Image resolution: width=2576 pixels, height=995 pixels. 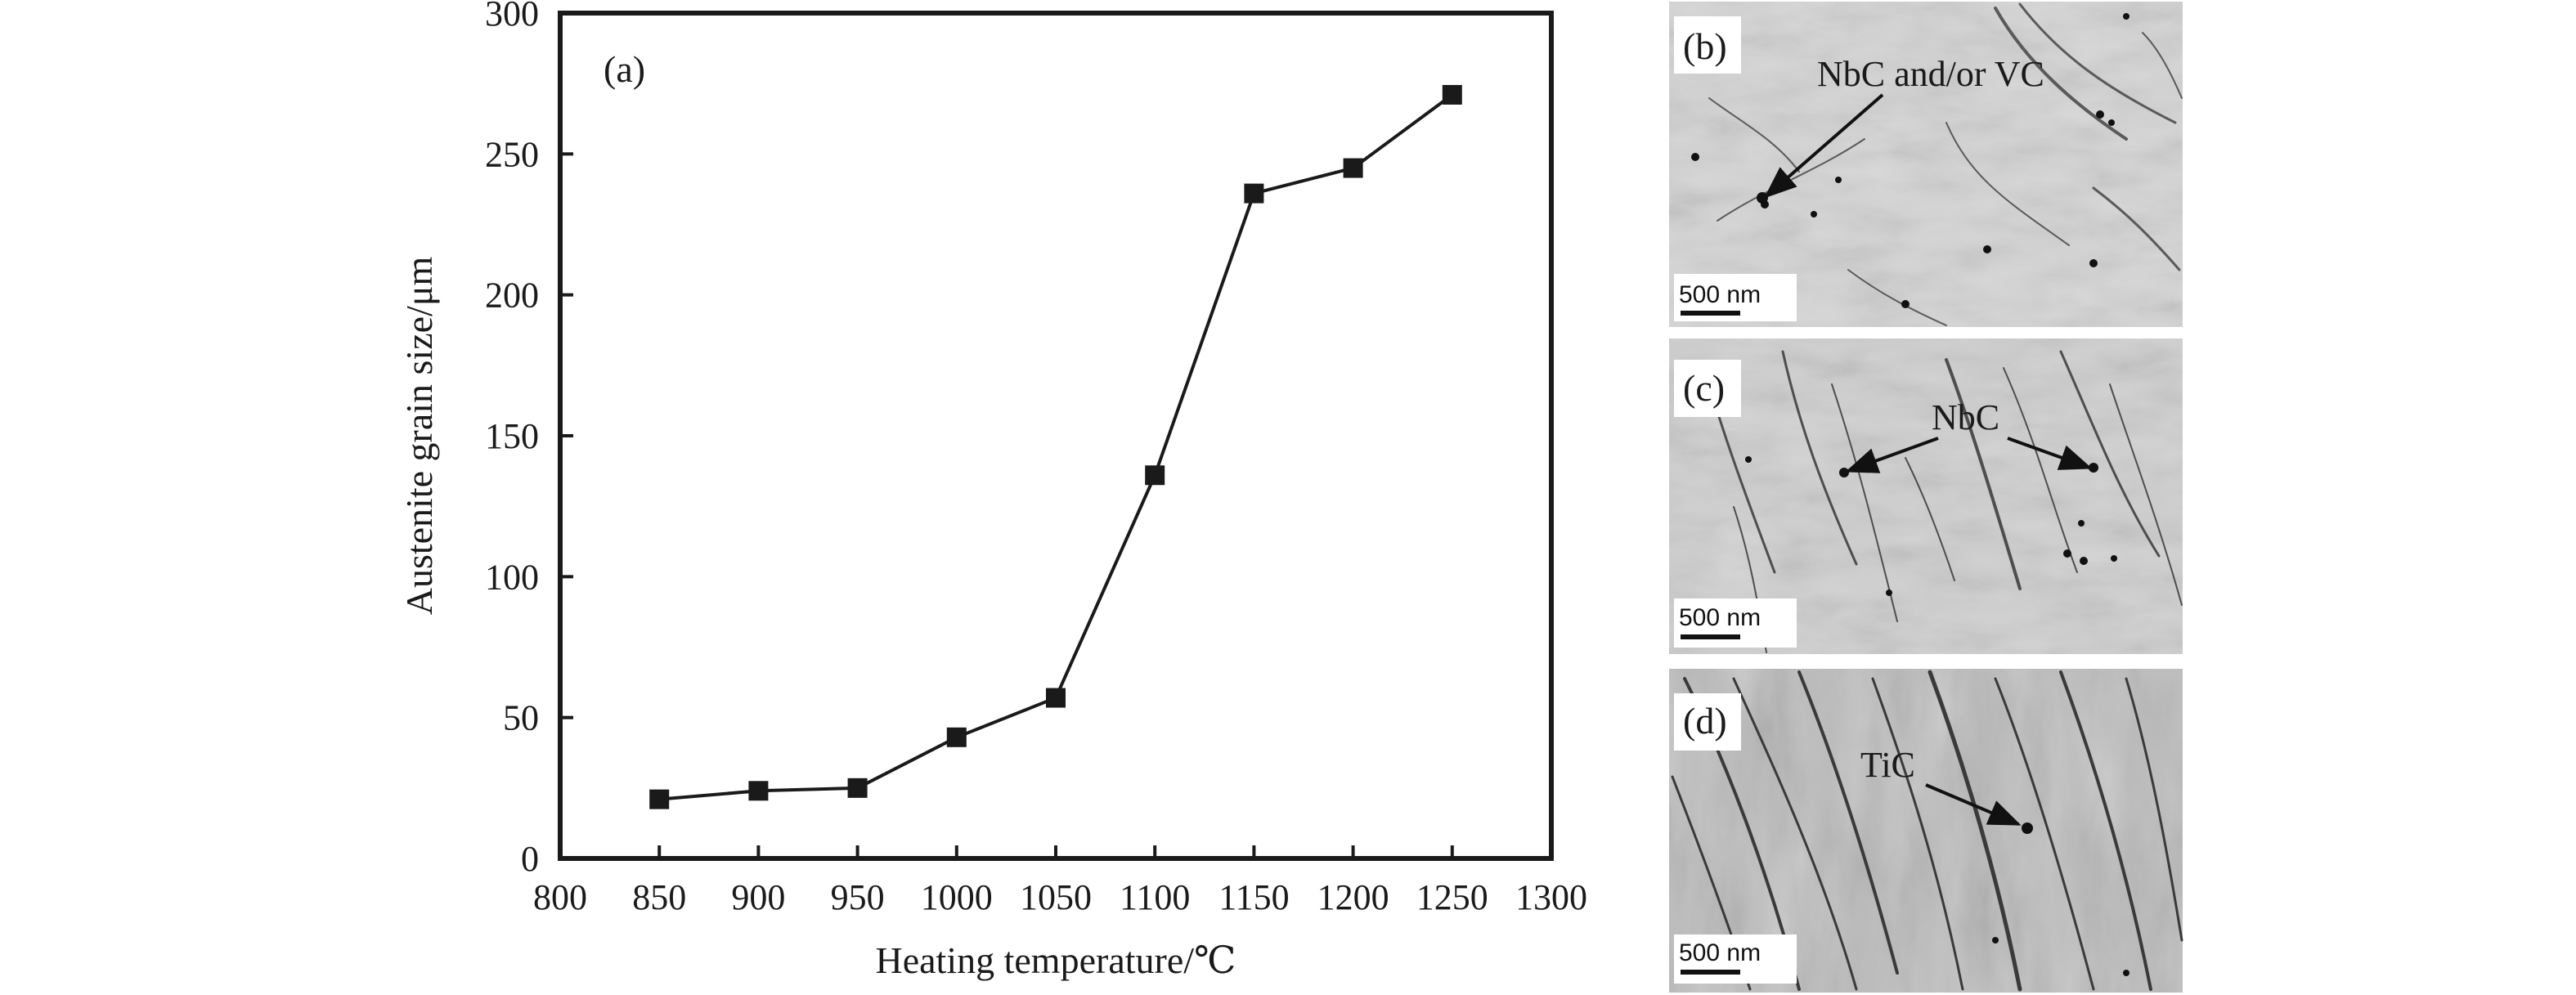 I want to click on micrograph-b-annotation: NbC and/or VC, so click(x=1930, y=74).